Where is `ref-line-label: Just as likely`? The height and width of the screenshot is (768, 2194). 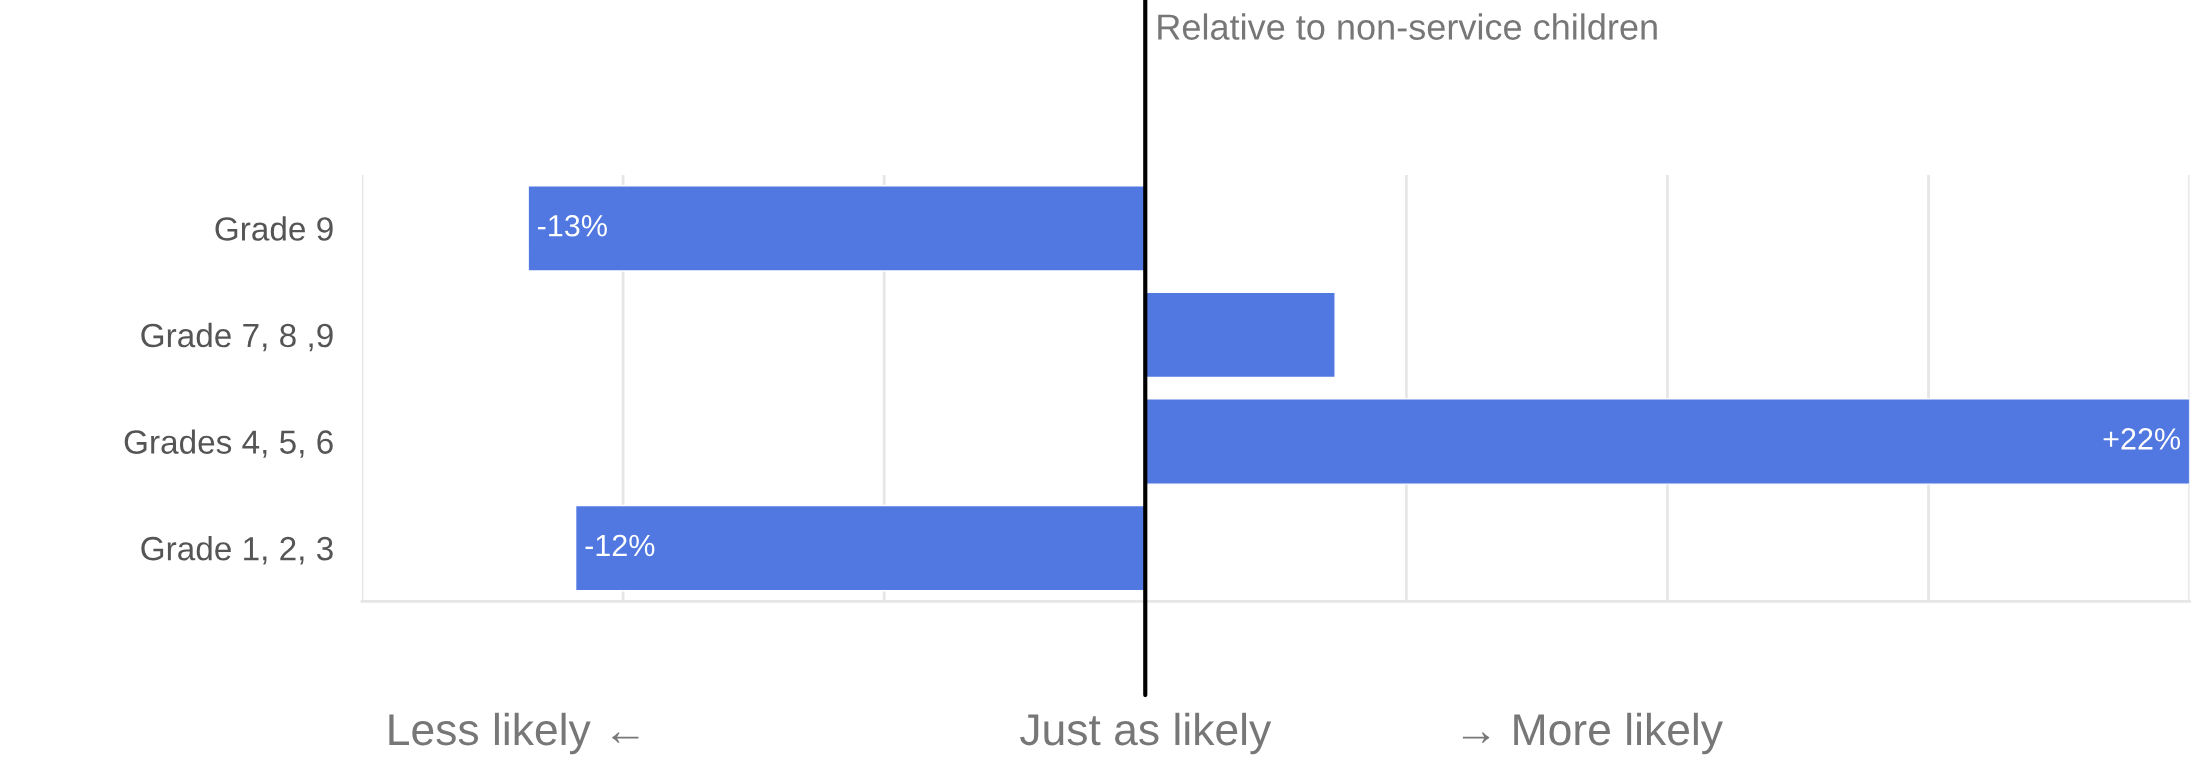 ref-line-label: Just as likely is located at coordinates (1146, 733).